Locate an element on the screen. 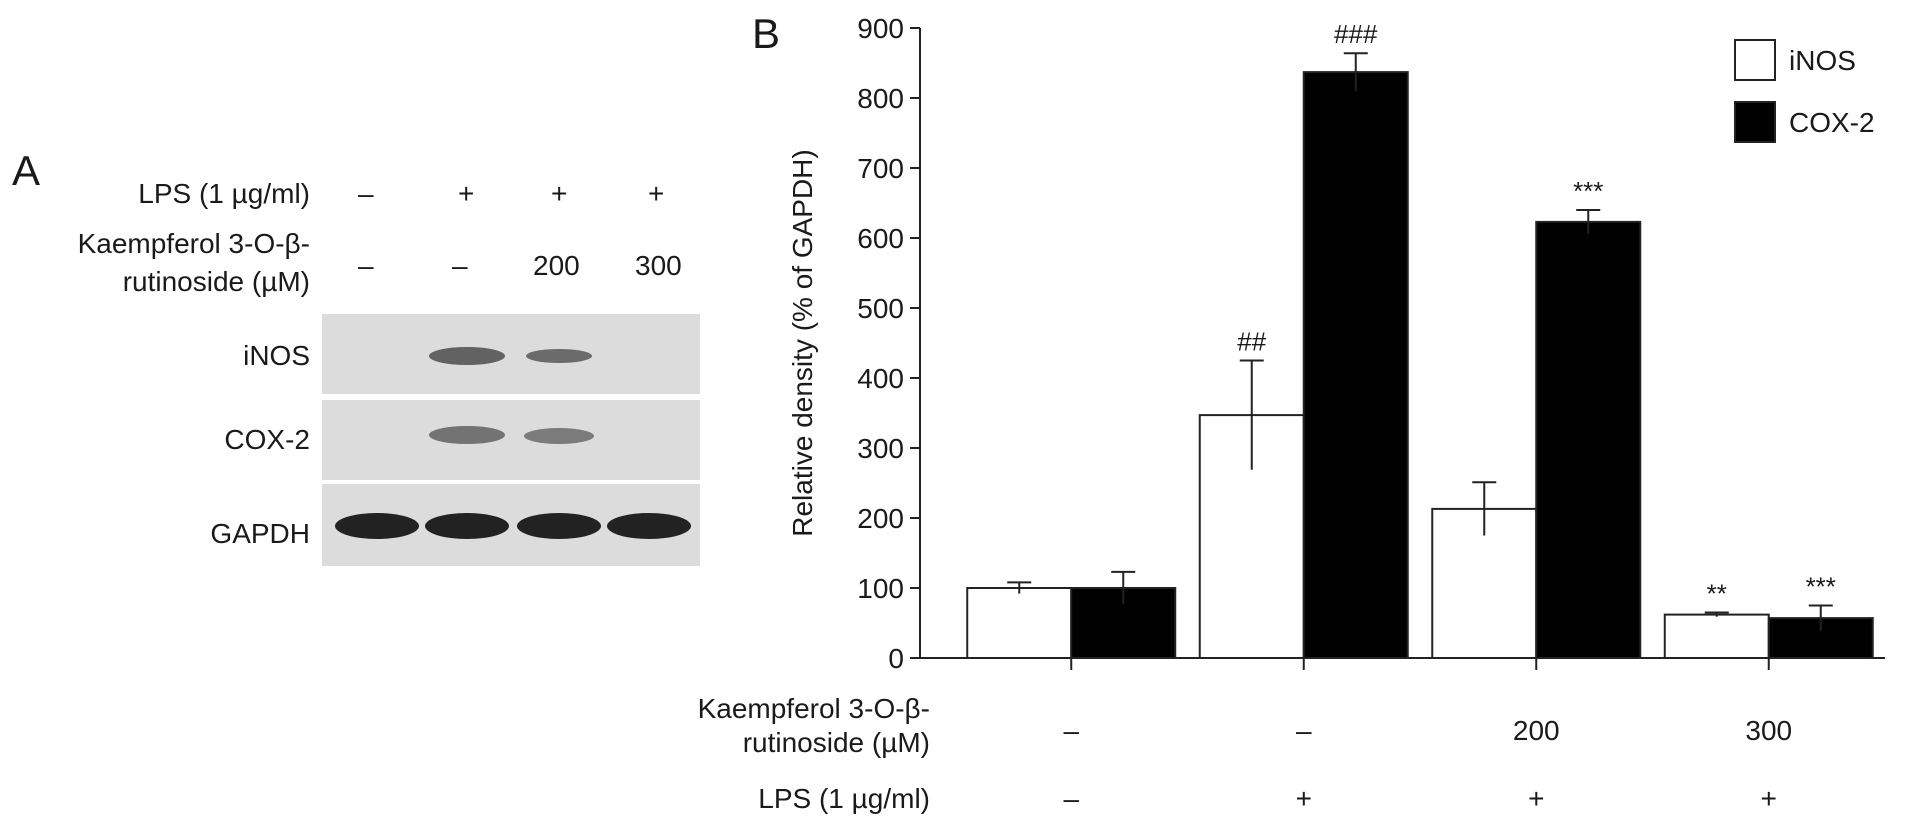 The height and width of the screenshot is (822, 1913). band-cox2-lane2 is located at coordinates (467, 435).